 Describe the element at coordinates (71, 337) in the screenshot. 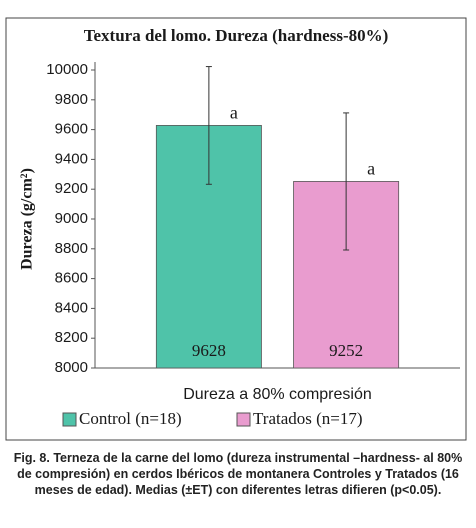

I see `y-tick-label: 8200` at that location.